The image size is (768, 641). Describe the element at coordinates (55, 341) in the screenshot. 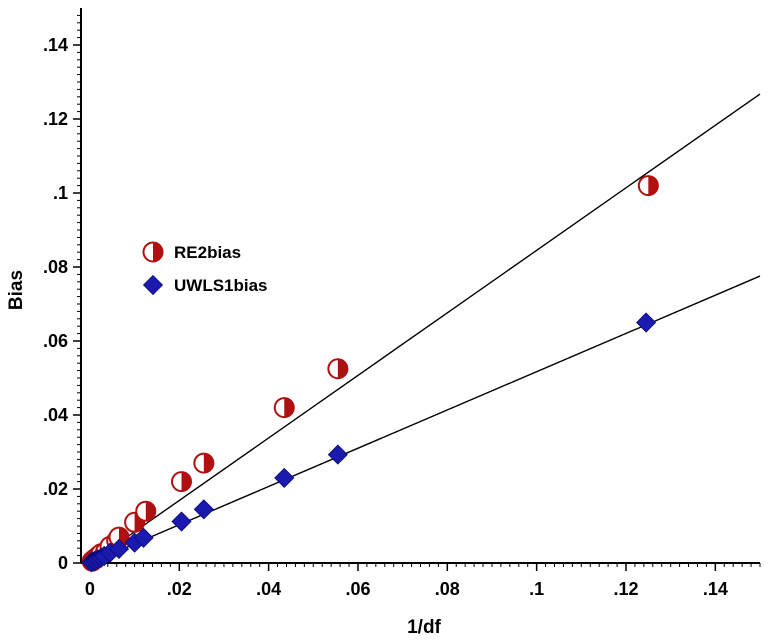

I see `y-tick-label: .06` at that location.